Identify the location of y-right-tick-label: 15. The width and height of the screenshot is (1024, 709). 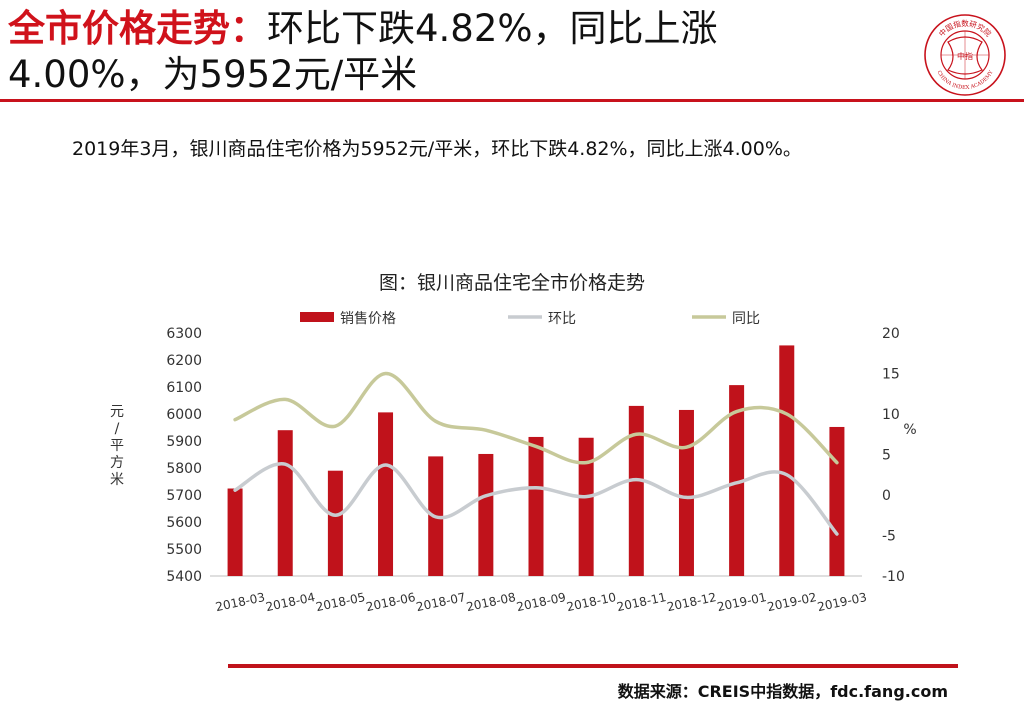
(891, 375).